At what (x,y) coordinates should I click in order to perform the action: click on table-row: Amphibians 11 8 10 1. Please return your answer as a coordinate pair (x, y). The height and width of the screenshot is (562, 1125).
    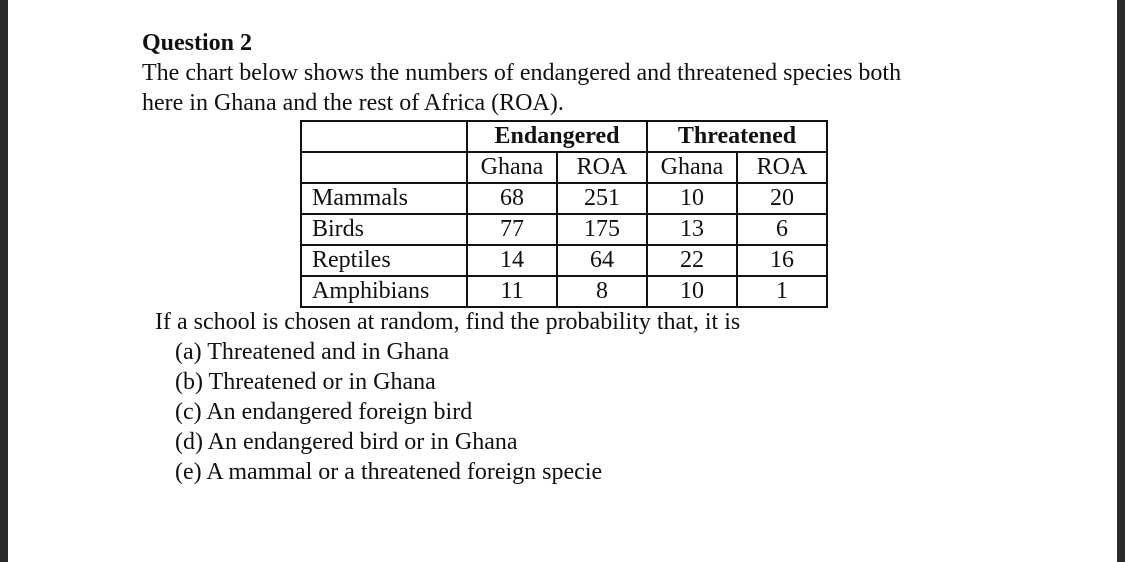
    Looking at the image, I should click on (564, 291).